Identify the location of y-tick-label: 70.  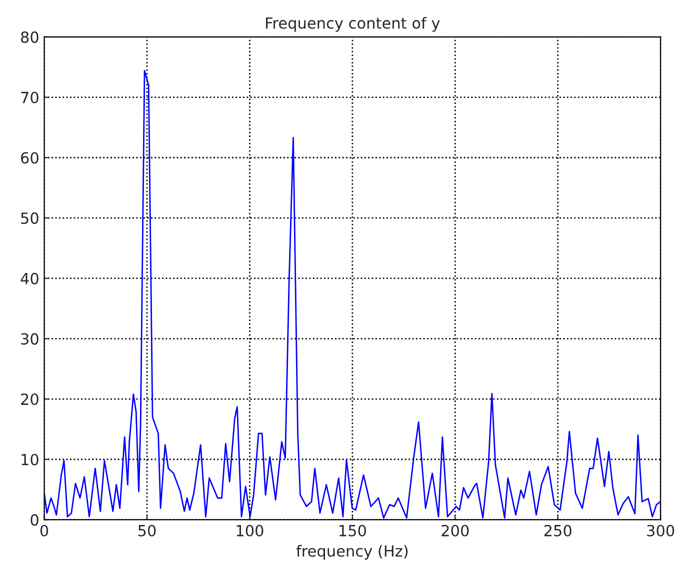
(29, 98).